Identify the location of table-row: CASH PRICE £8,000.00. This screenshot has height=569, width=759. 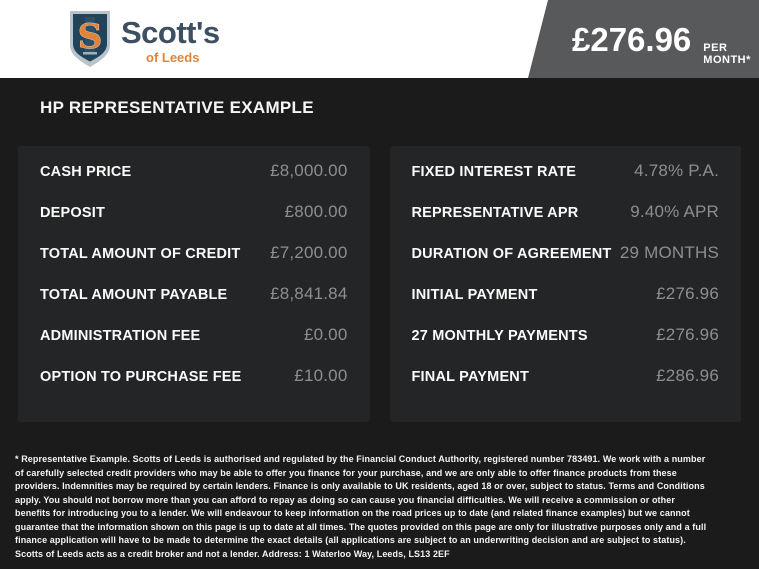
(194, 181).